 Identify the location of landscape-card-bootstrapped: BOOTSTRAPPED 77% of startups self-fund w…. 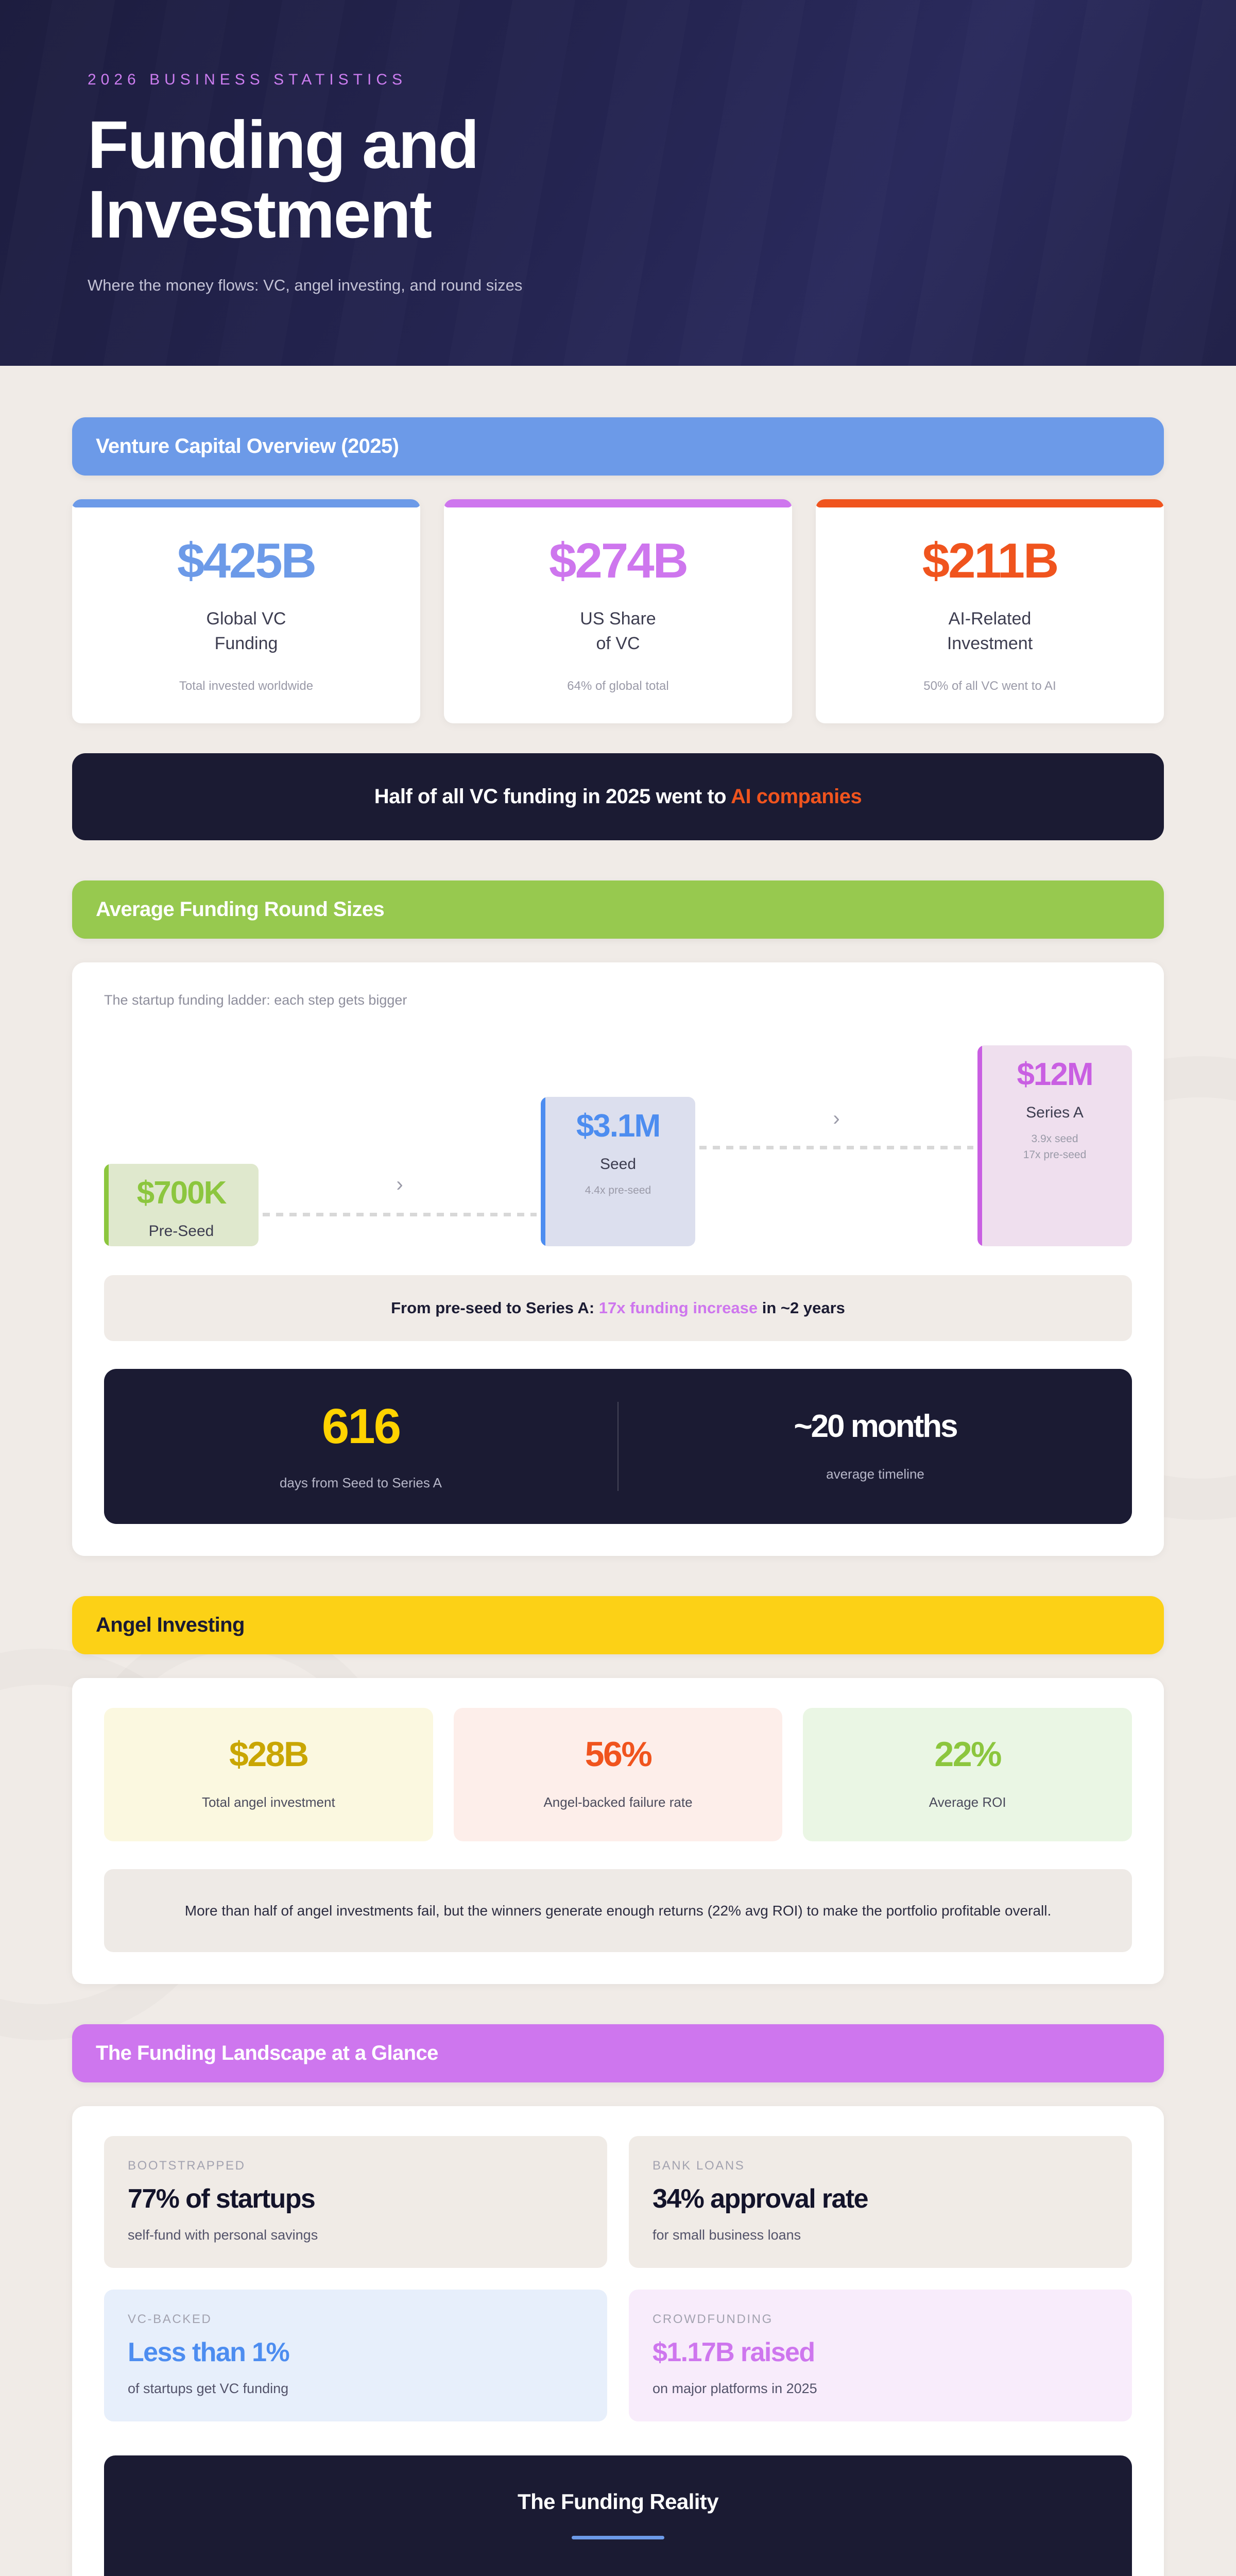
(355, 2202).